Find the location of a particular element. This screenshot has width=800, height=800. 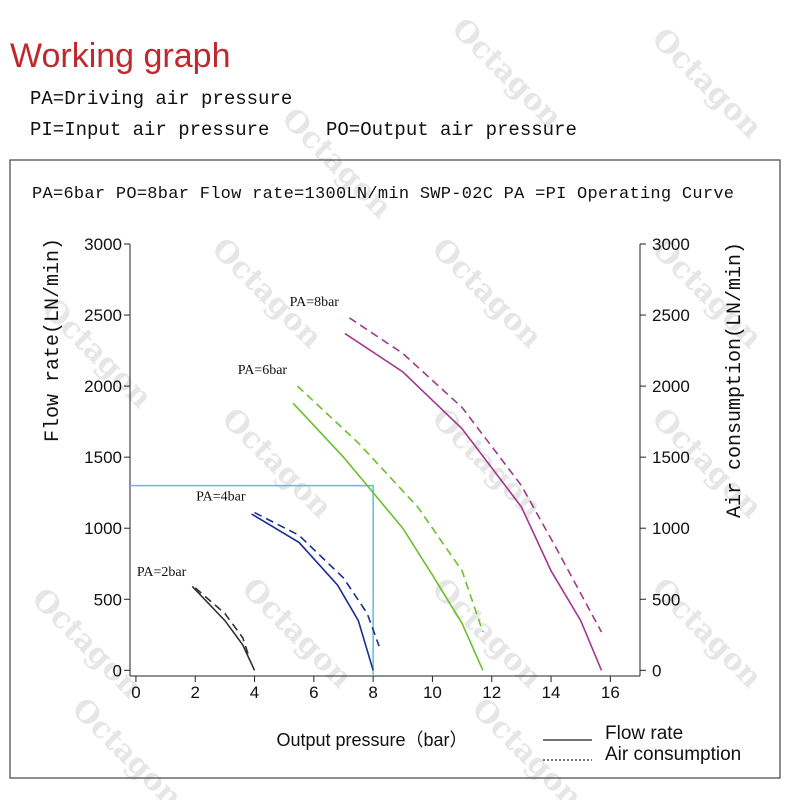

x-tick-label: 14 is located at coordinates (551, 692).